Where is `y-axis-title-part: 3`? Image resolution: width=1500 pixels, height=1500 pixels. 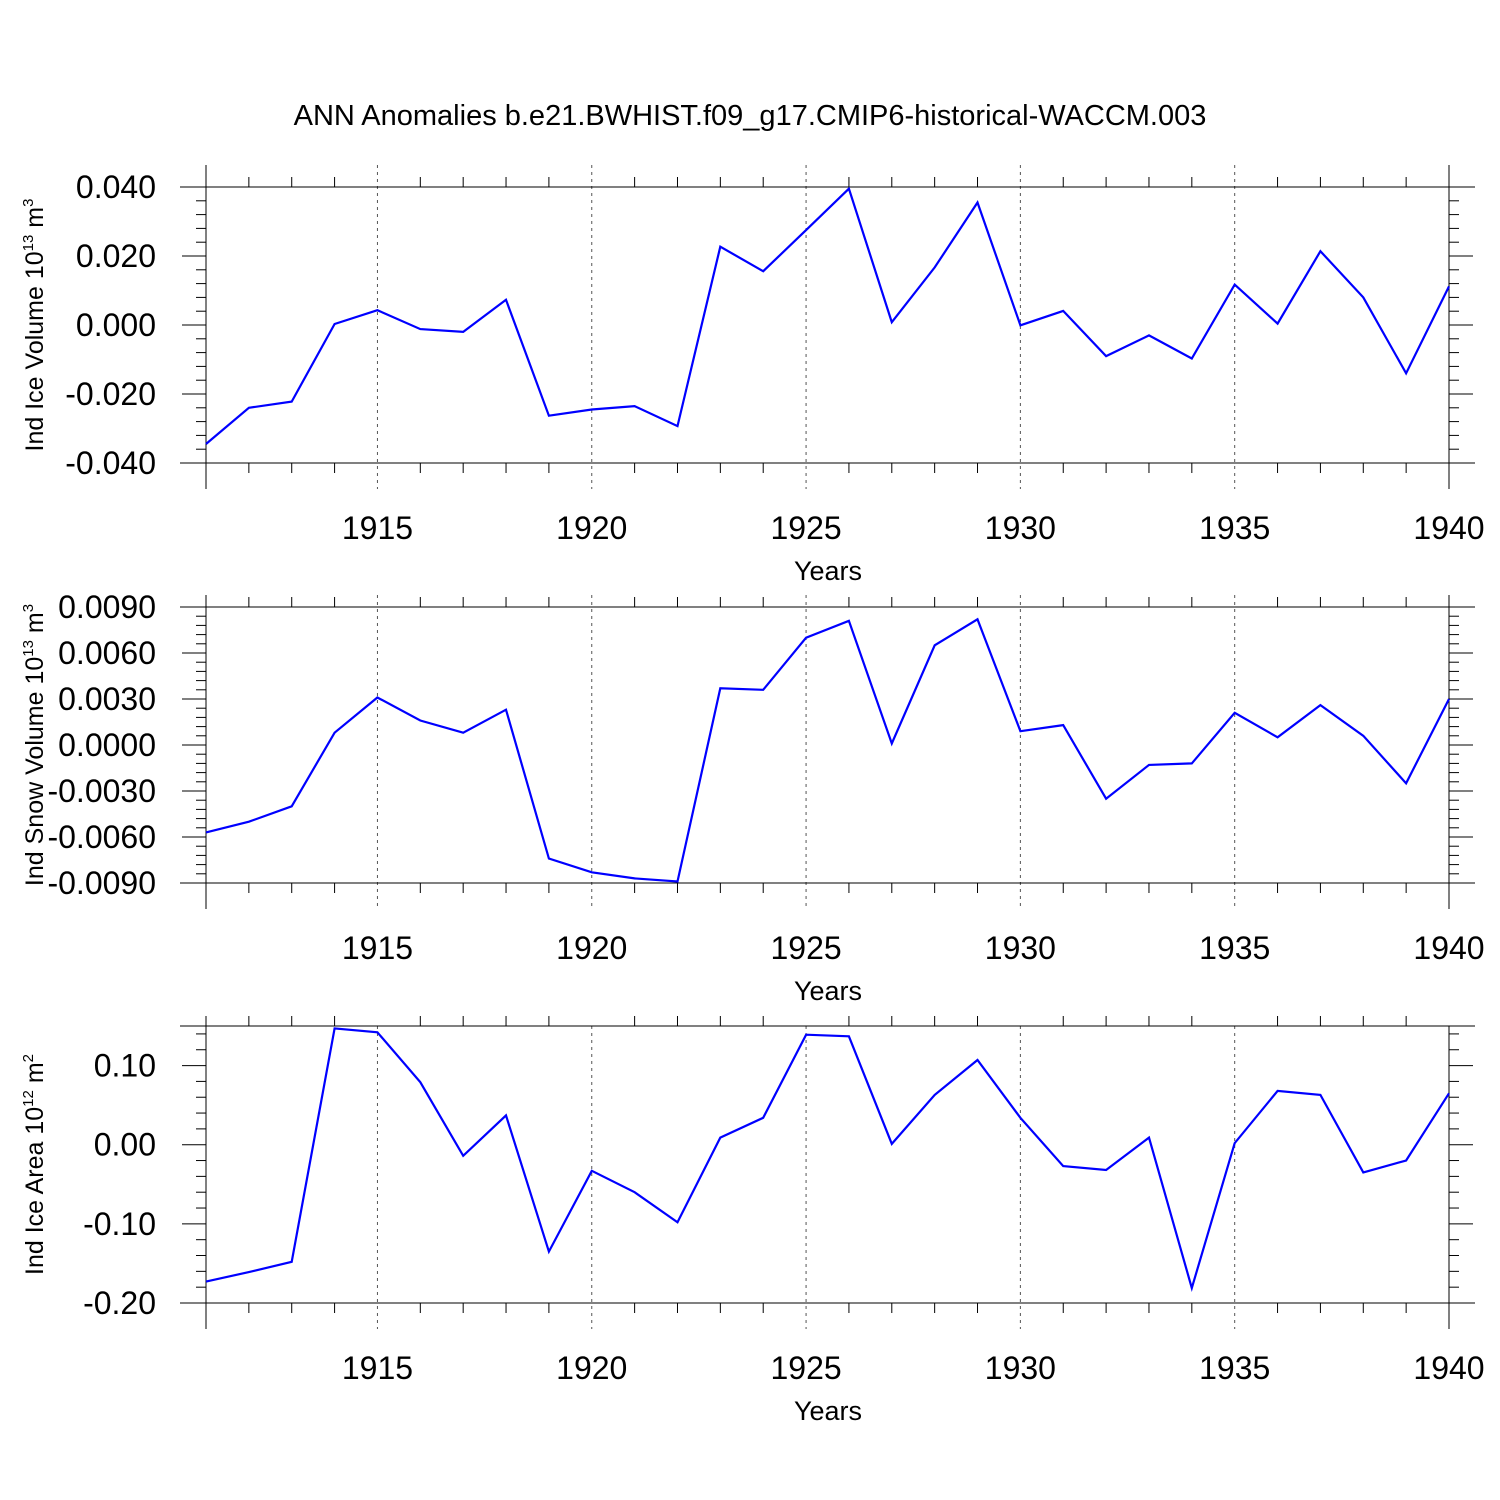 y-axis-title-part: 3 is located at coordinates (28, 203).